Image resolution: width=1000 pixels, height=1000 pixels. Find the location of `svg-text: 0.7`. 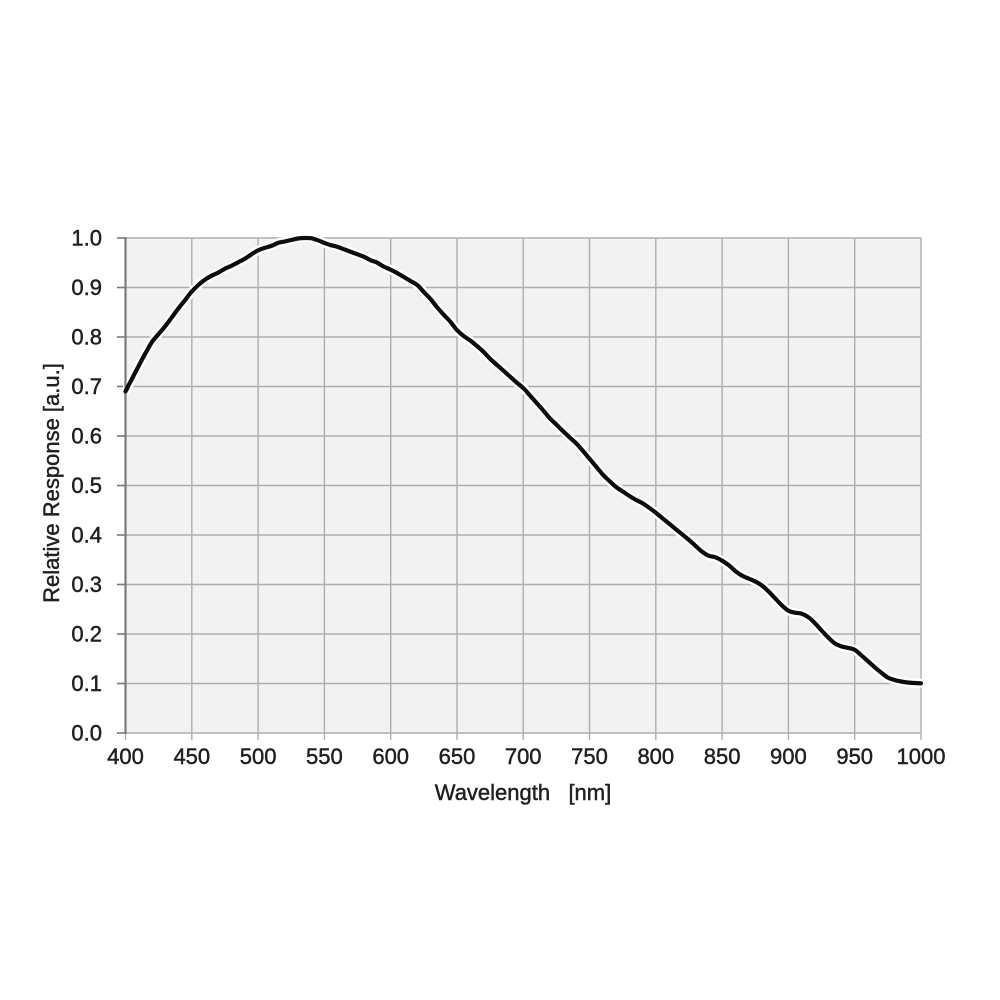

svg-text: 0.7 is located at coordinates (86, 386).